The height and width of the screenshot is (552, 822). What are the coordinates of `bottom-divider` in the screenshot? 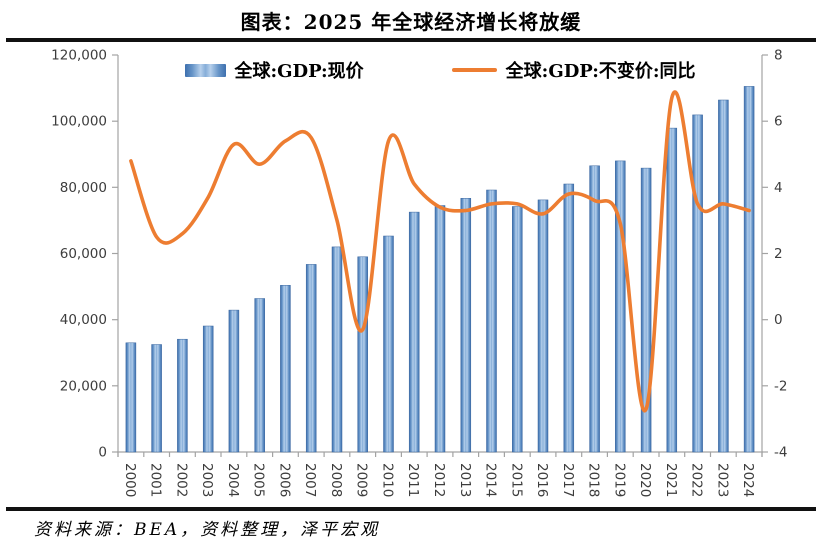 It's located at (411, 509).